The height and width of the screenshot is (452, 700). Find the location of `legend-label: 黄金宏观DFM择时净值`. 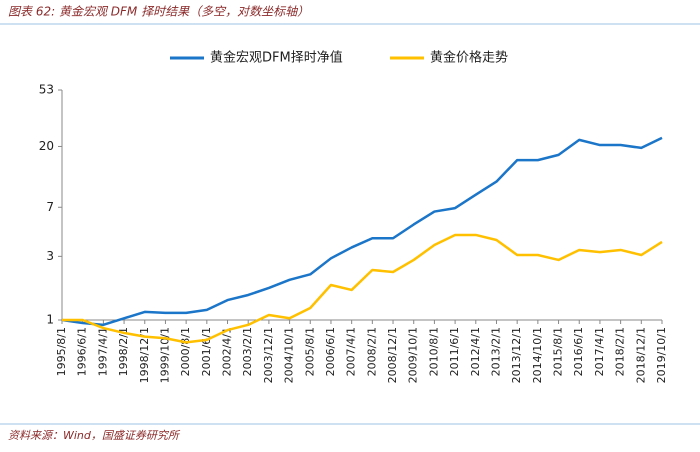

legend-label: 黄金宏观DFM择时净值 is located at coordinates (276, 58).